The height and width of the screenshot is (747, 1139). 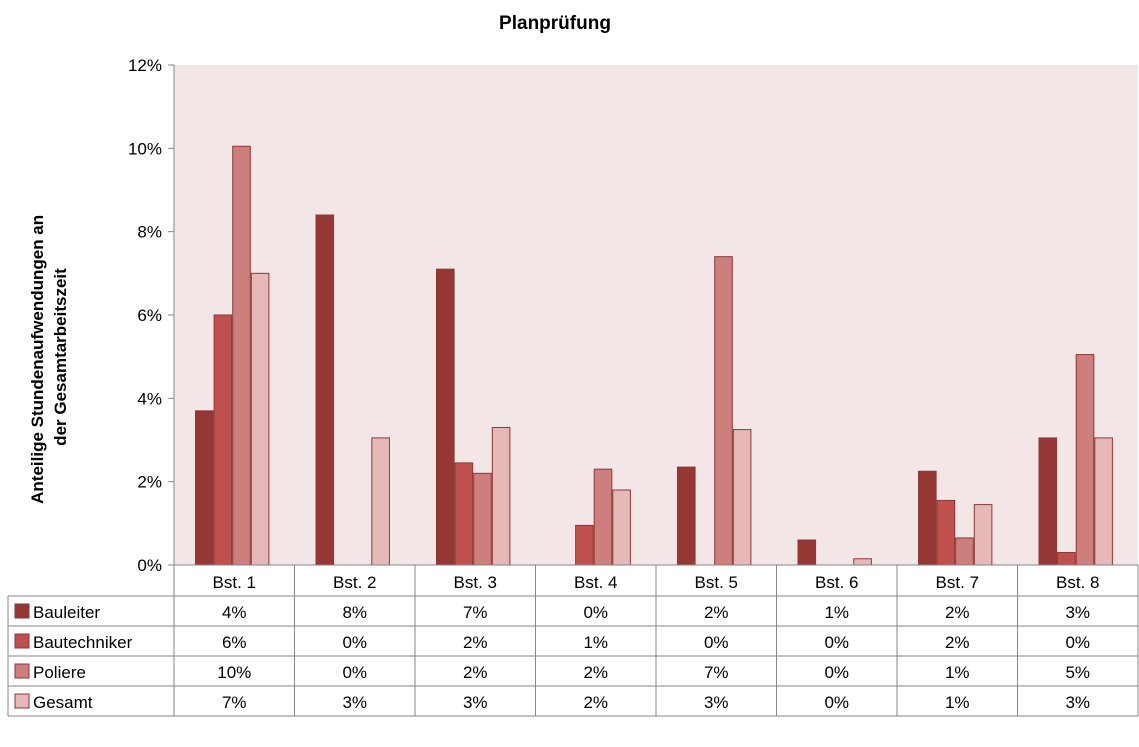 What do you see at coordinates (149, 232) in the screenshot?
I see `y-tick-label: 8%` at bounding box center [149, 232].